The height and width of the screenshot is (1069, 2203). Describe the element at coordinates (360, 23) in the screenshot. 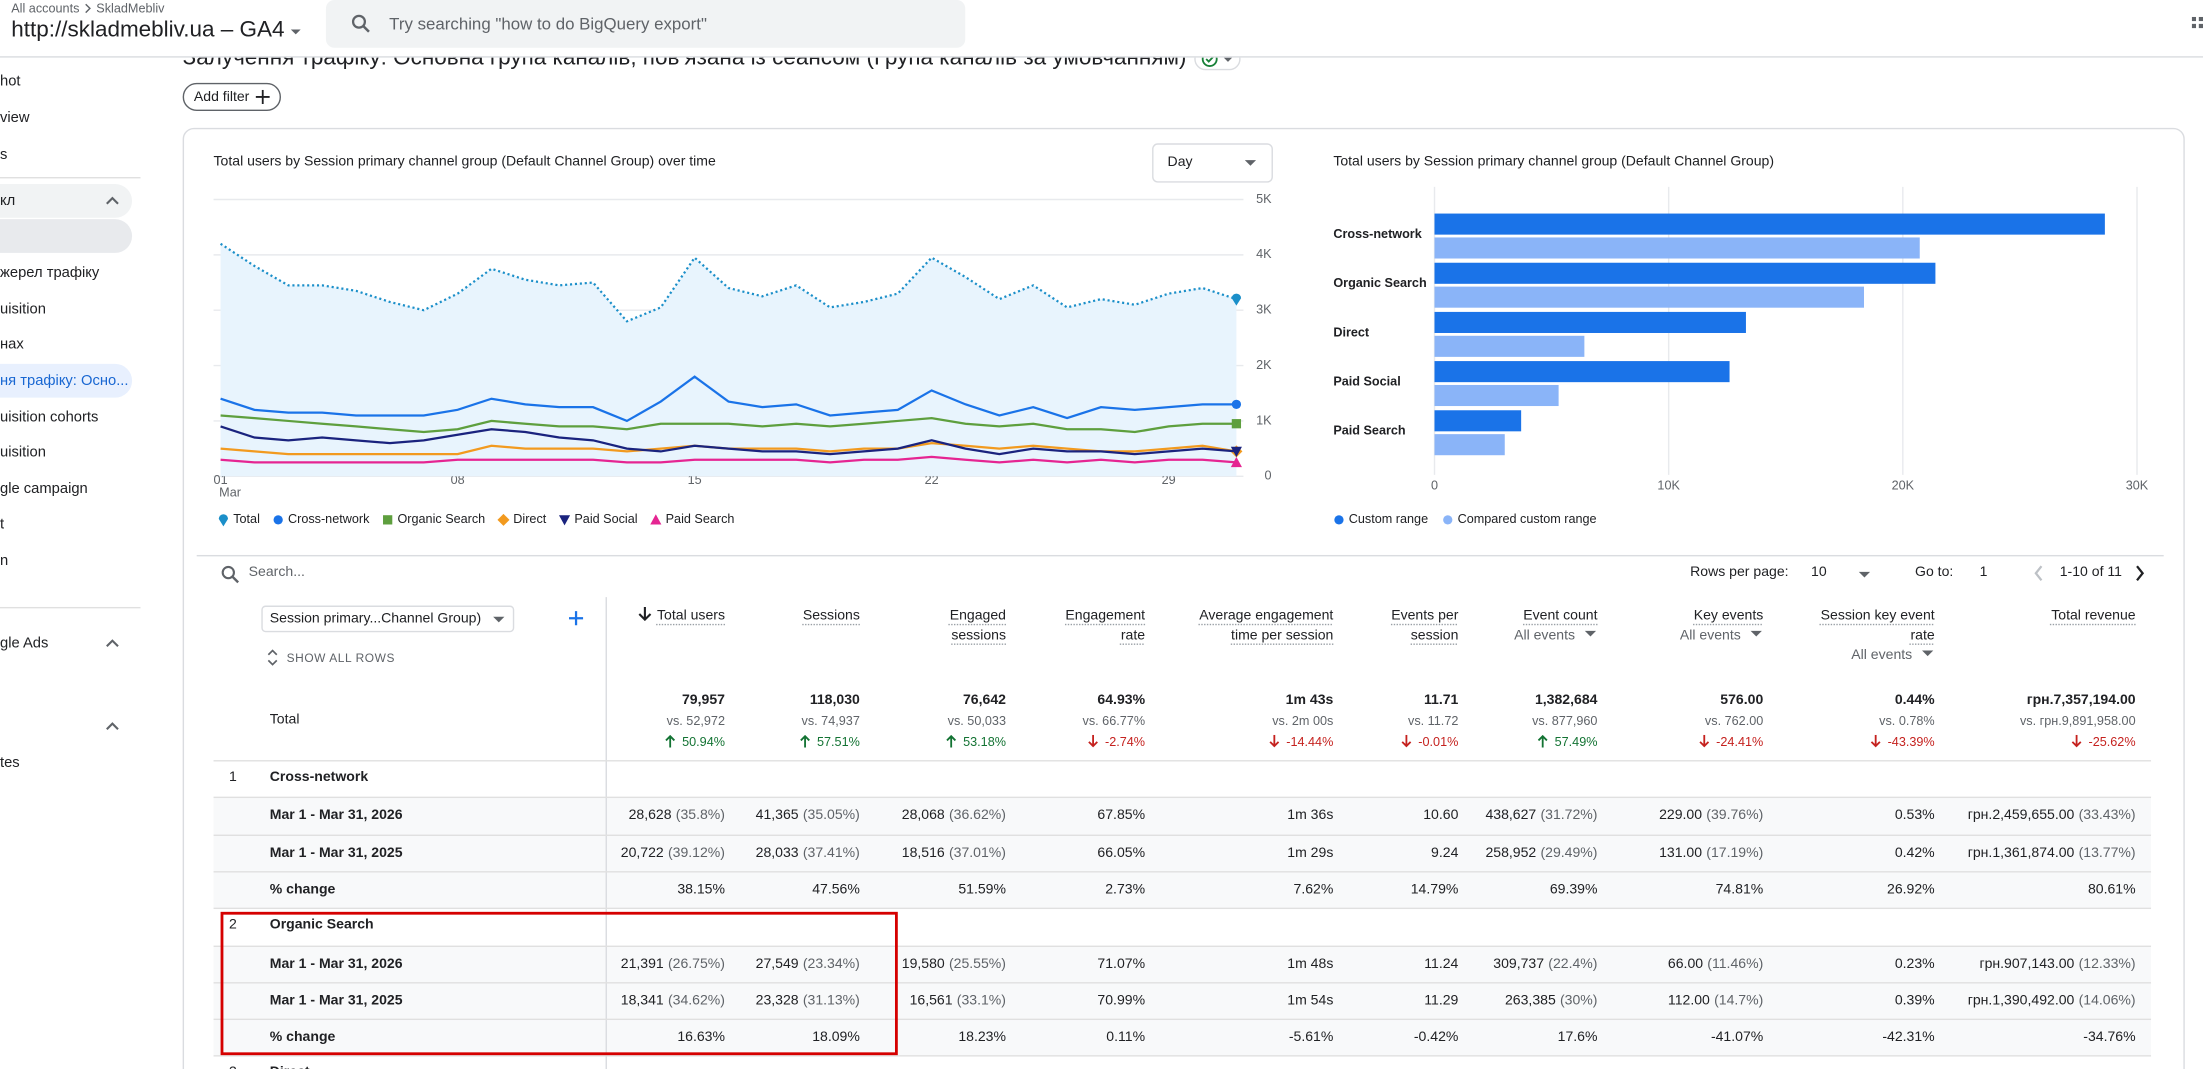

I see `search-icon` at that location.